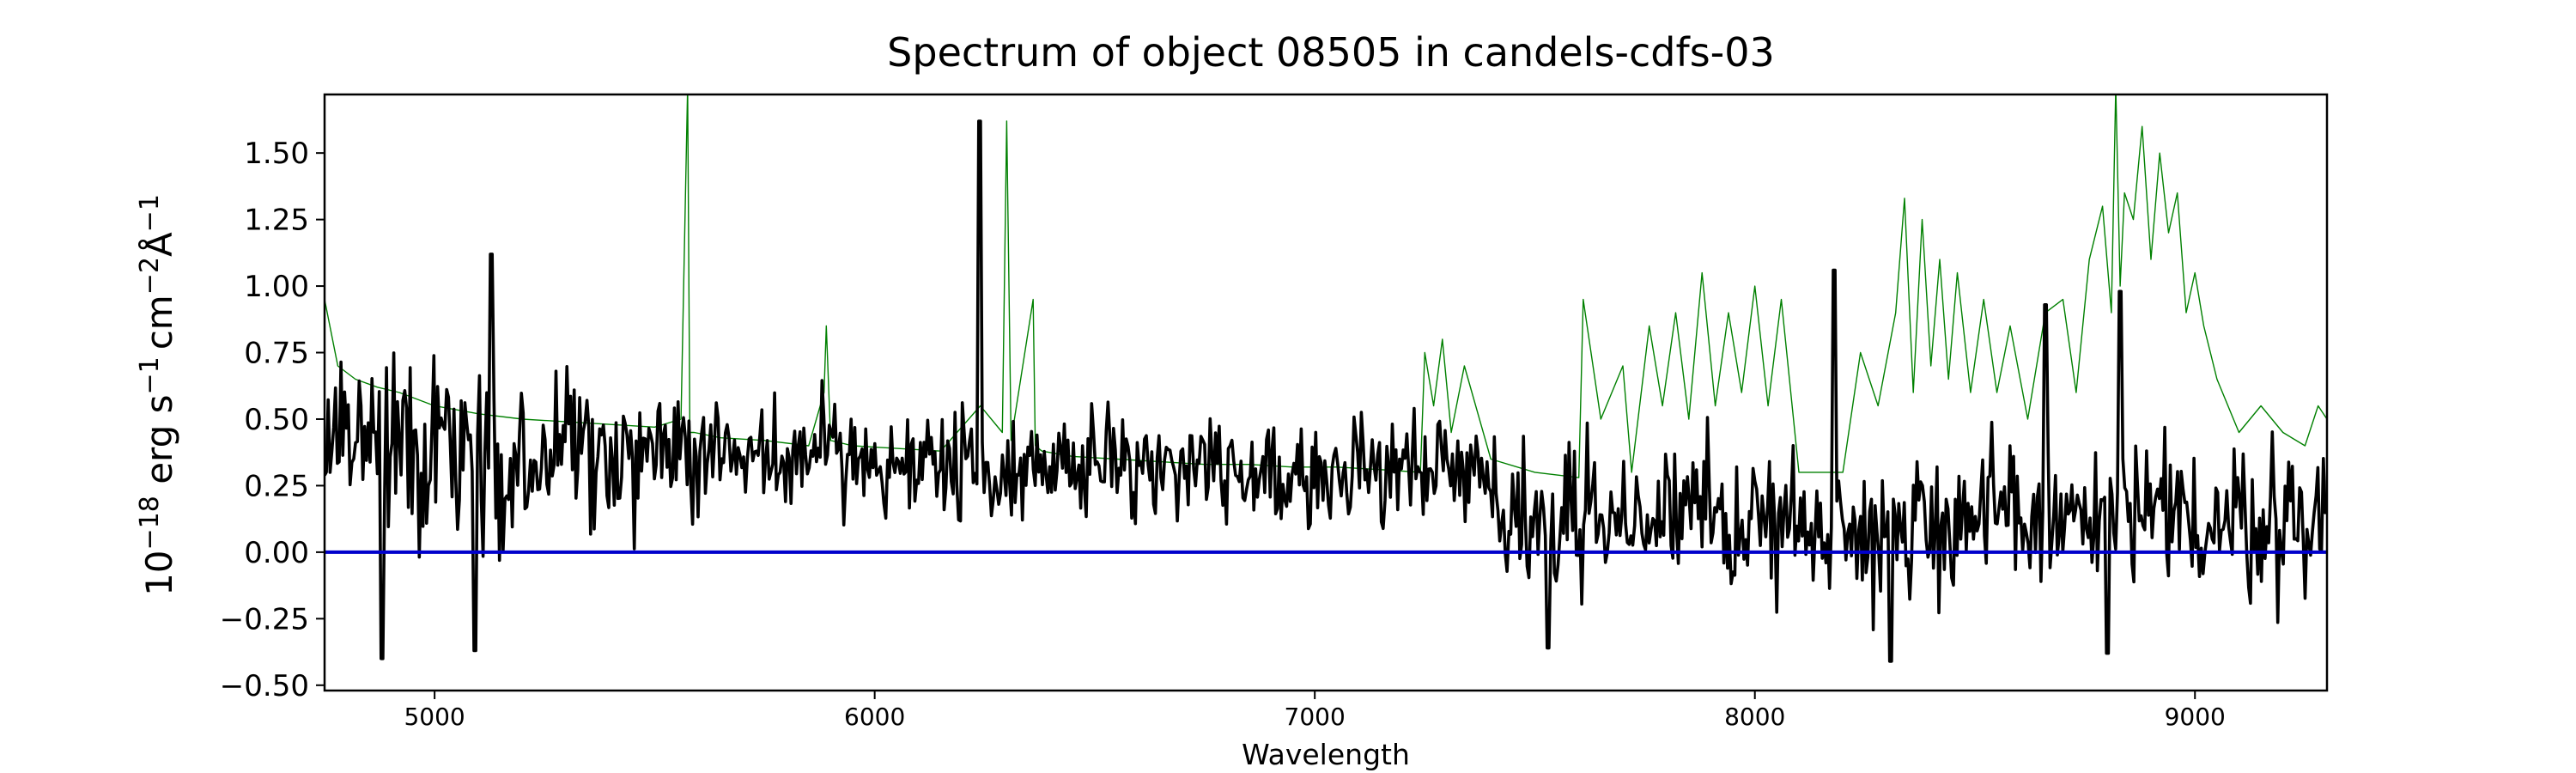 This screenshot has width=2576, height=773. Describe the element at coordinates (1326, 754) in the screenshot. I see `x-axis-label: Wavelength` at that location.